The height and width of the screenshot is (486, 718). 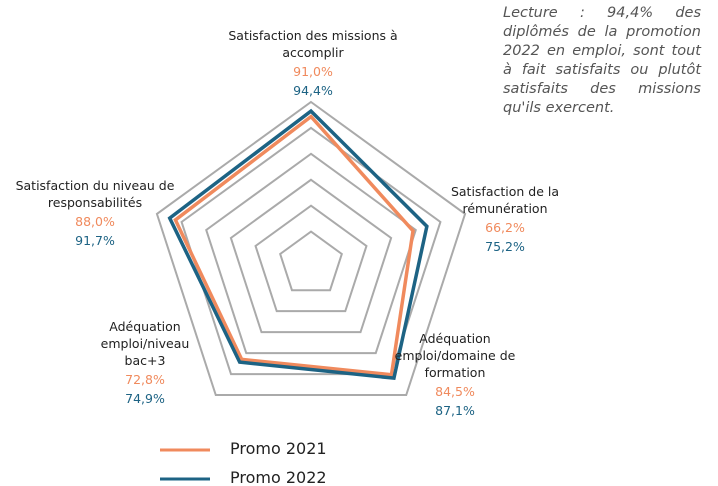 I want to click on value-label: 91,0%, so click(x=313, y=71).